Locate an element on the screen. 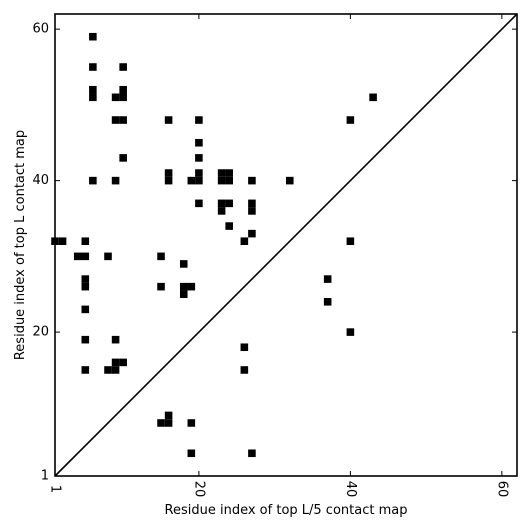 Image resolution: width=531 pixels, height=531 pixels. x-tick-label: 1 is located at coordinates (55, 489).